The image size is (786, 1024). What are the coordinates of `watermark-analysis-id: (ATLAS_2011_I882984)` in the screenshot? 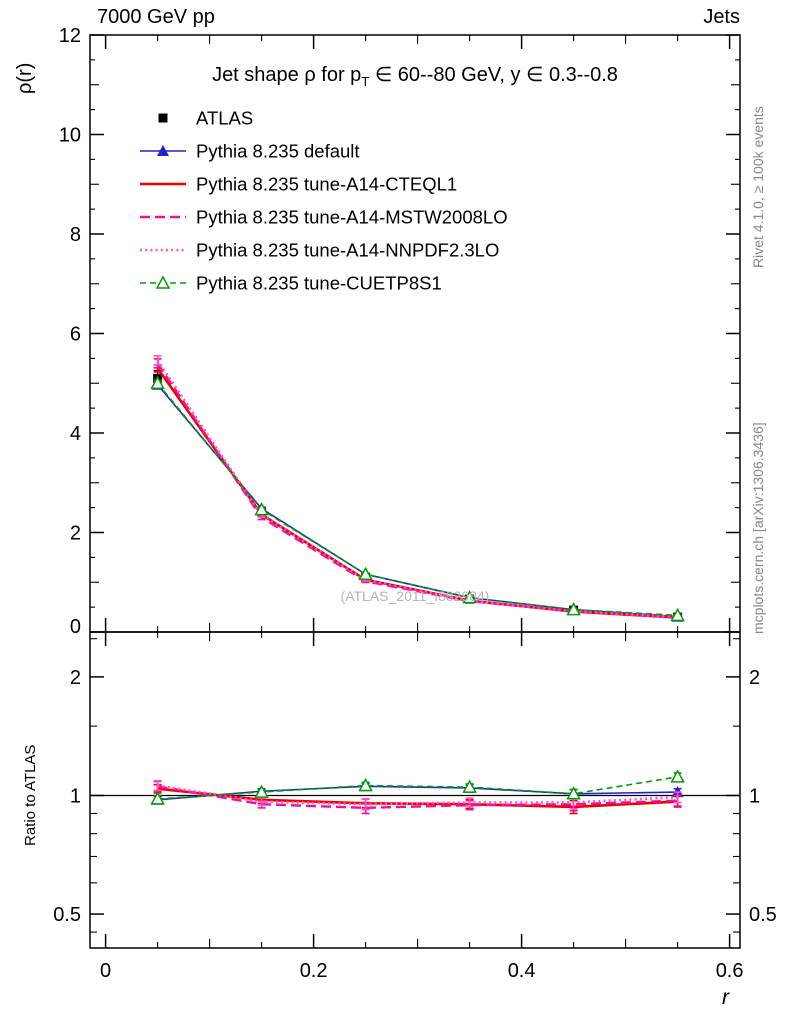 It's located at (415, 596).